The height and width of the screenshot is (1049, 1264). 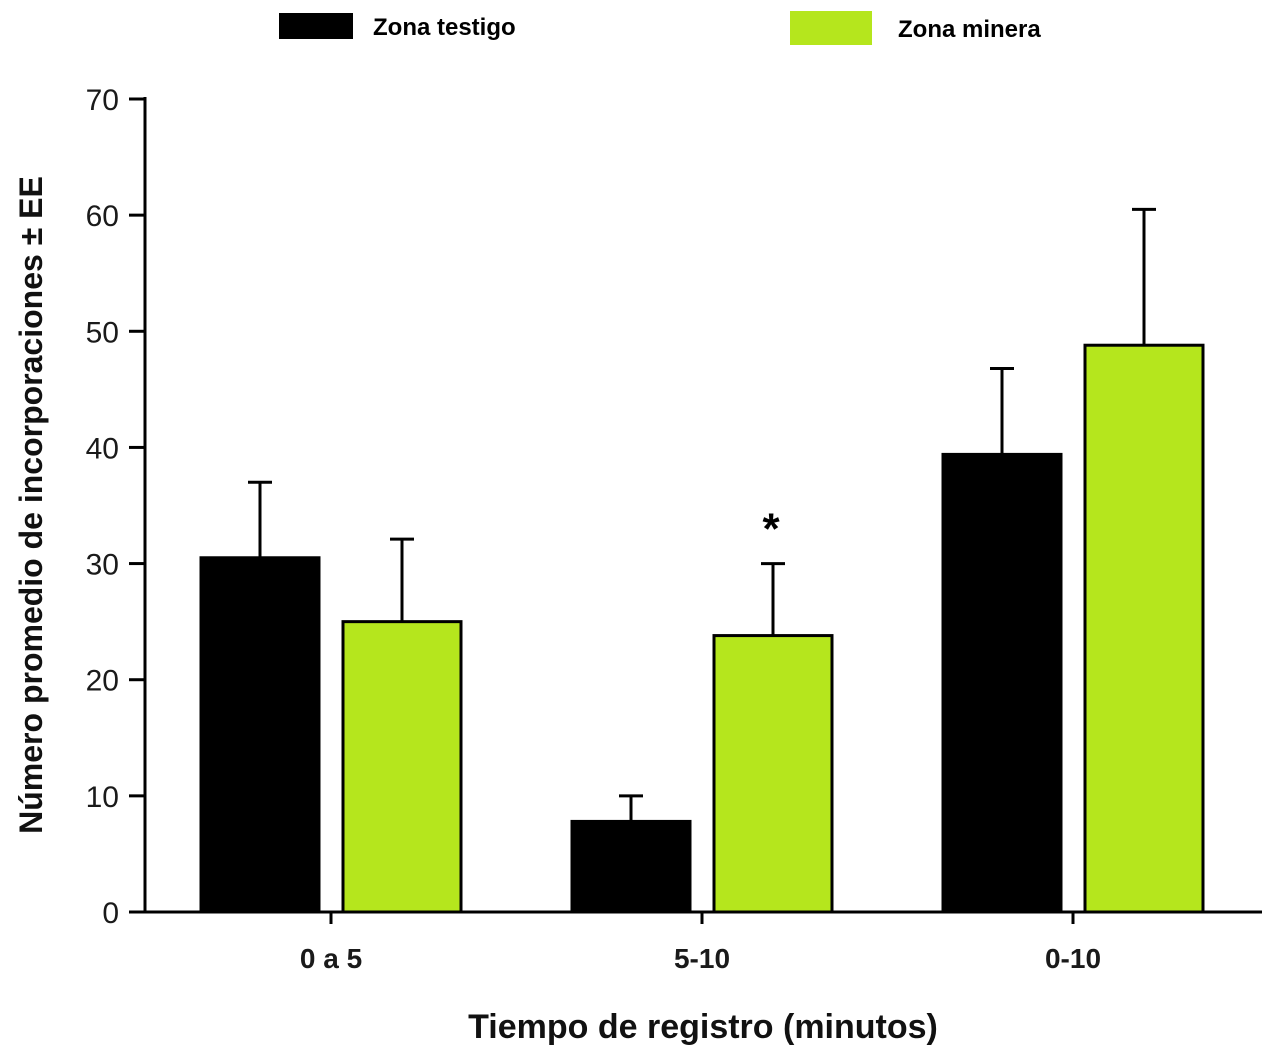 What do you see at coordinates (1073, 958) in the screenshot?
I see `x-tick-label-2: 0-10` at bounding box center [1073, 958].